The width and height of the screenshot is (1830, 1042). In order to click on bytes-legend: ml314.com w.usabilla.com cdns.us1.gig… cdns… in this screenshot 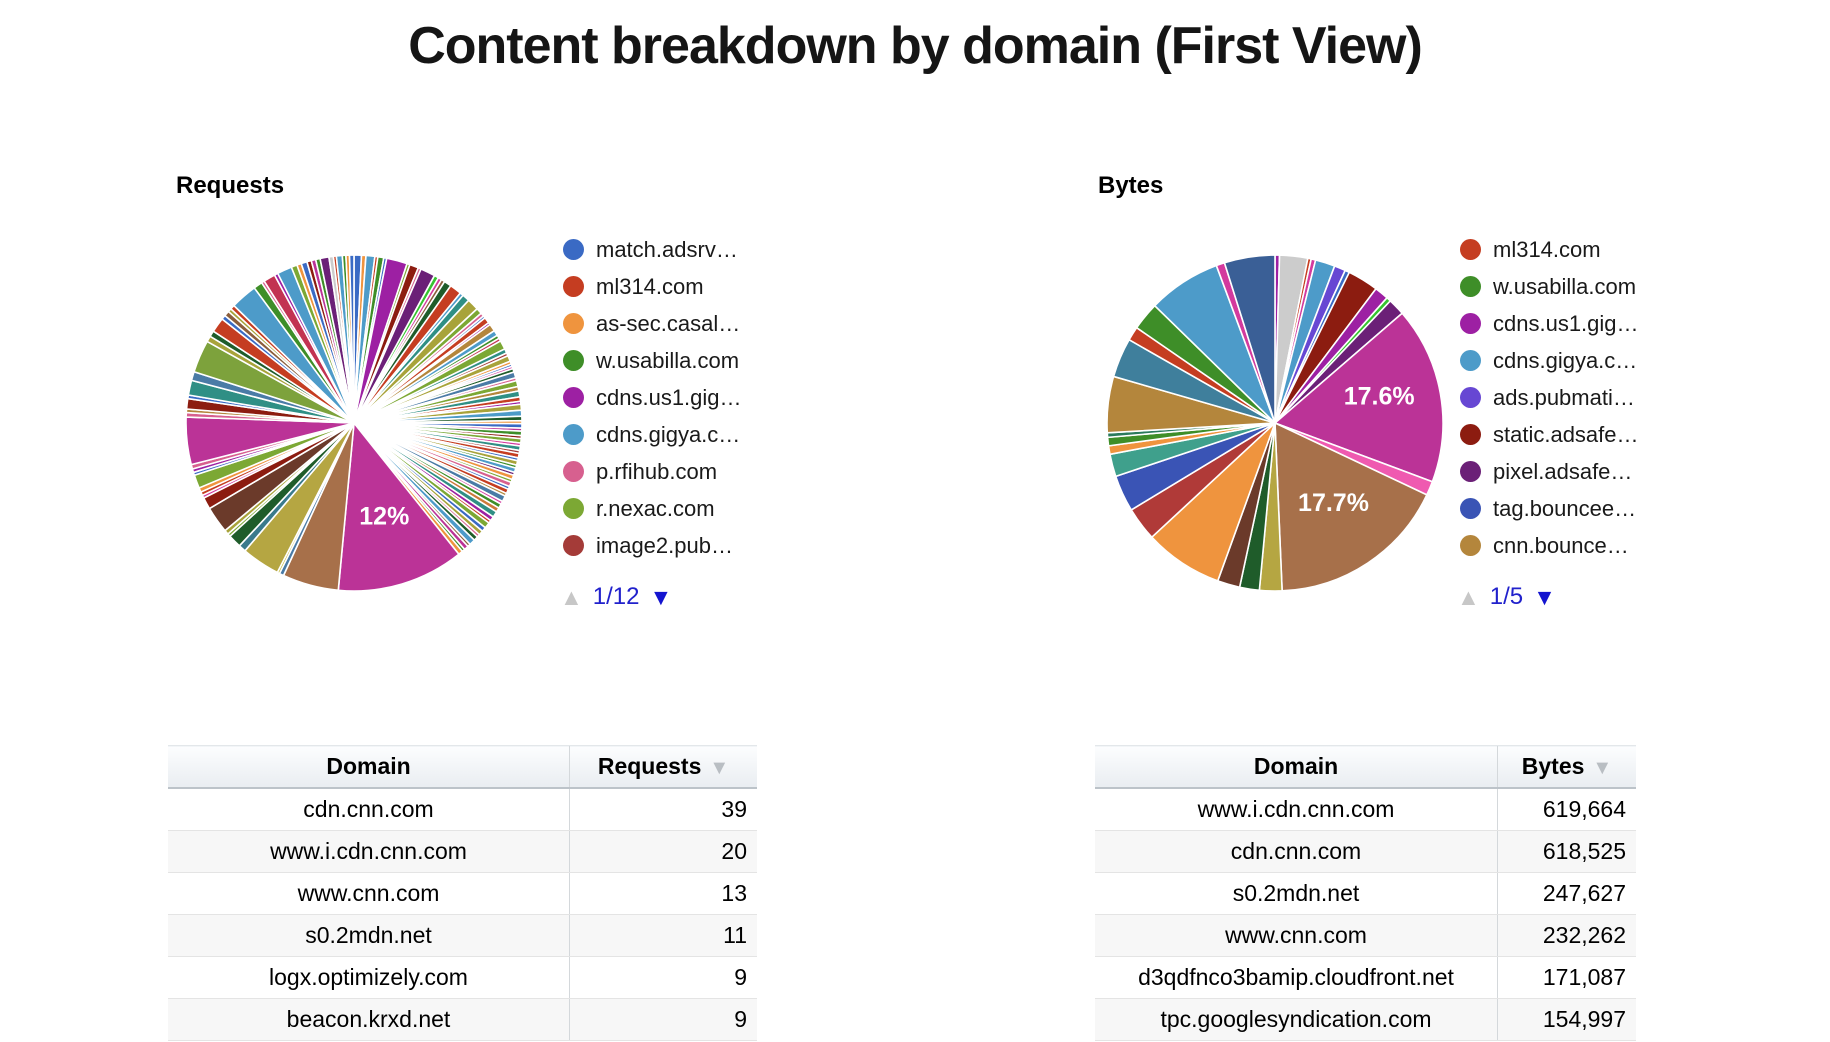, I will do `click(1549, 397)`.